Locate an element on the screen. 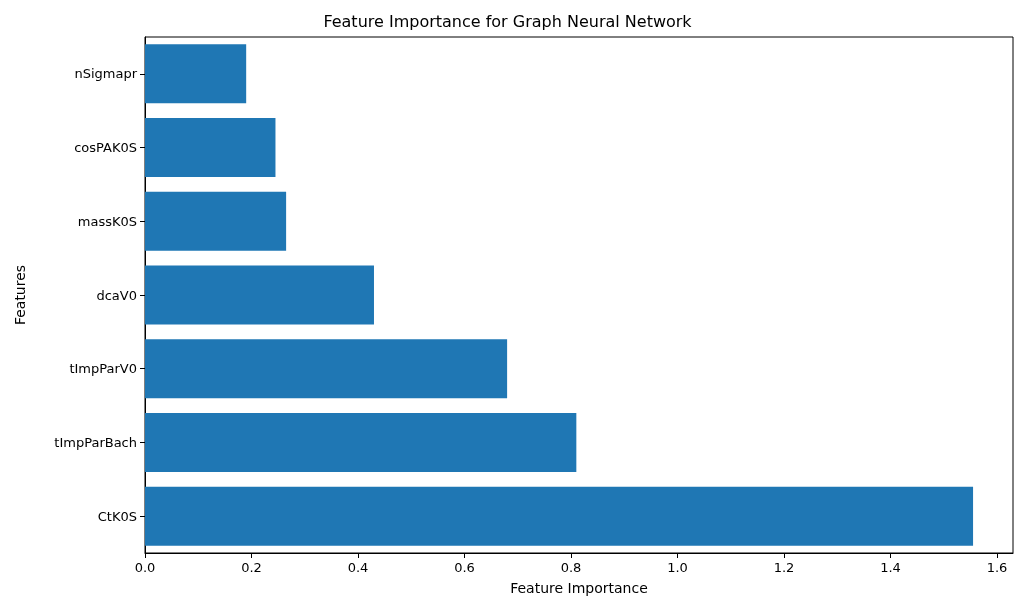 Image resolution: width=1015 pixels, height=605 pixels. y-tick-label: massK0S is located at coordinates (107, 221).